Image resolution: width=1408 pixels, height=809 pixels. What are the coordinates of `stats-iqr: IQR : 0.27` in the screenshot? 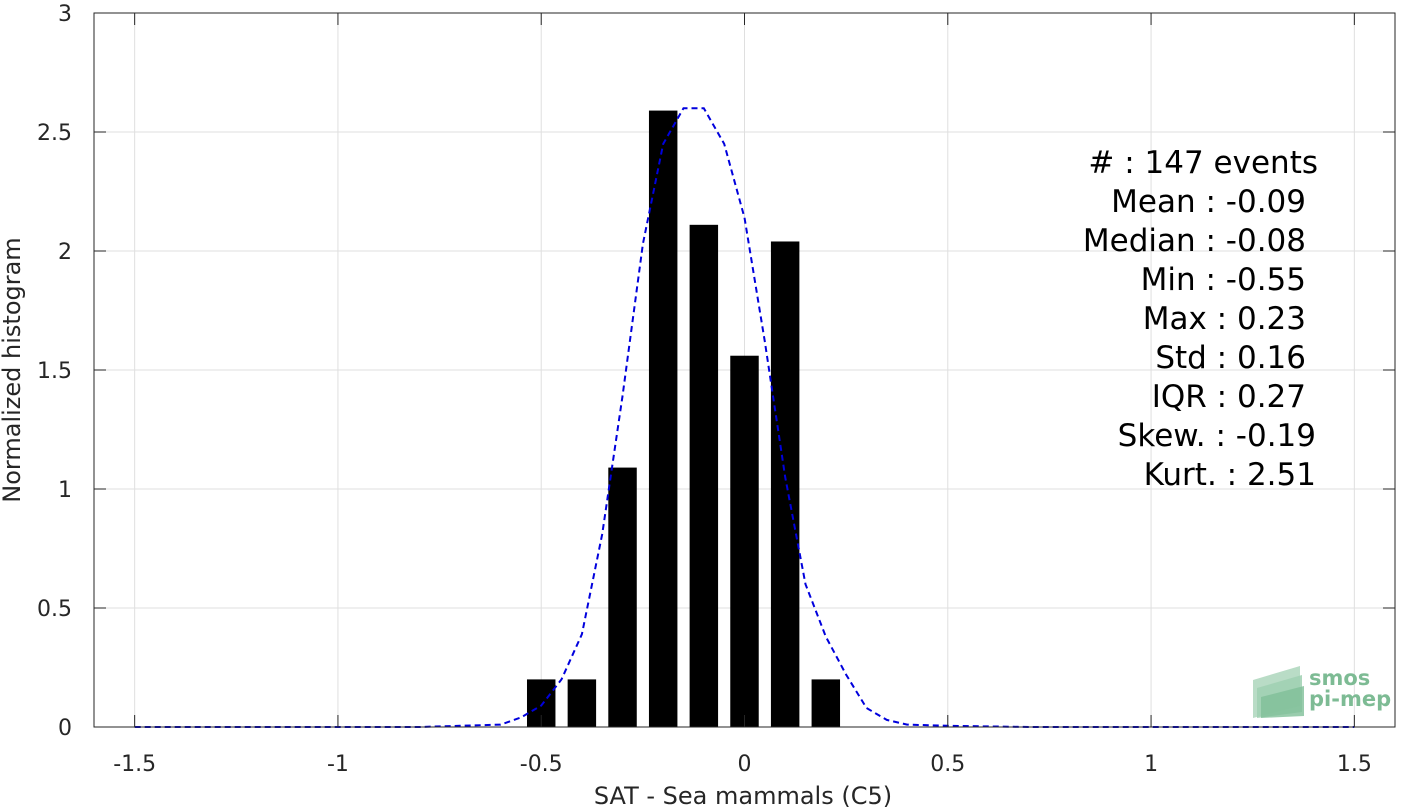 It's located at (1229, 397).